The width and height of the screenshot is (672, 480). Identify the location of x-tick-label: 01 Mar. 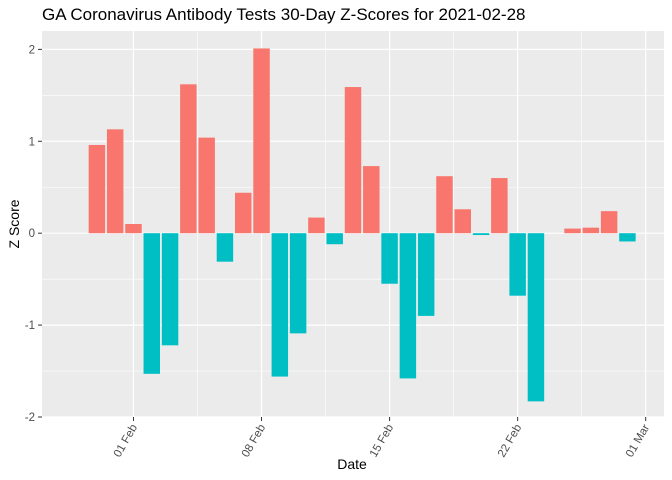
(638, 440).